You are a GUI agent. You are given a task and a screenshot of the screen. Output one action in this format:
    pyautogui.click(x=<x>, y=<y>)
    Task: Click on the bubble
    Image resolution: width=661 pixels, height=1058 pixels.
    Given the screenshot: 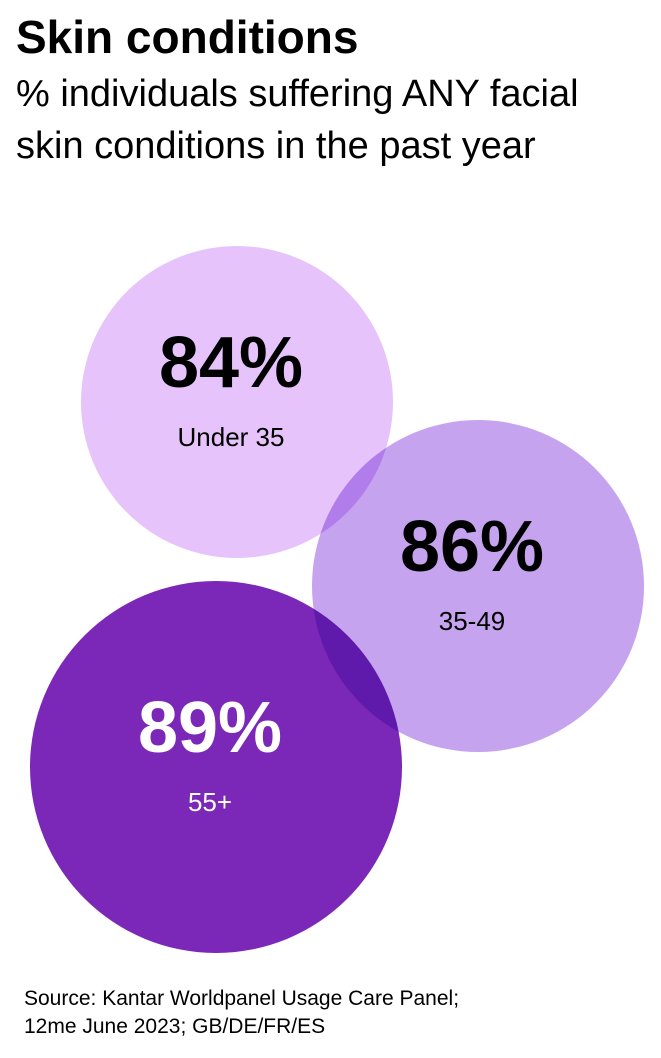 What is the action you would take?
    pyautogui.click(x=237, y=402)
    